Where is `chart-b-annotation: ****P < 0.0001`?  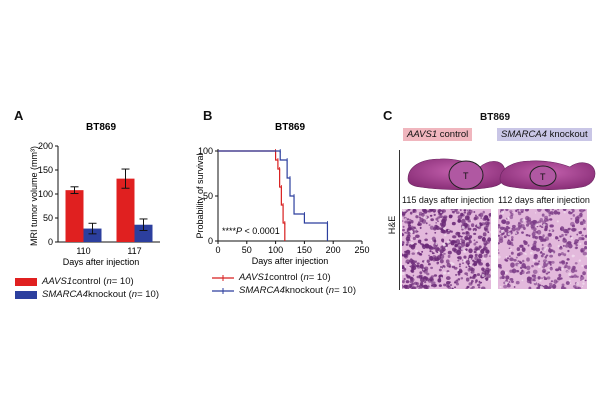
chart-b-annotation: ****P < 0.0001 is located at coordinates (251, 231).